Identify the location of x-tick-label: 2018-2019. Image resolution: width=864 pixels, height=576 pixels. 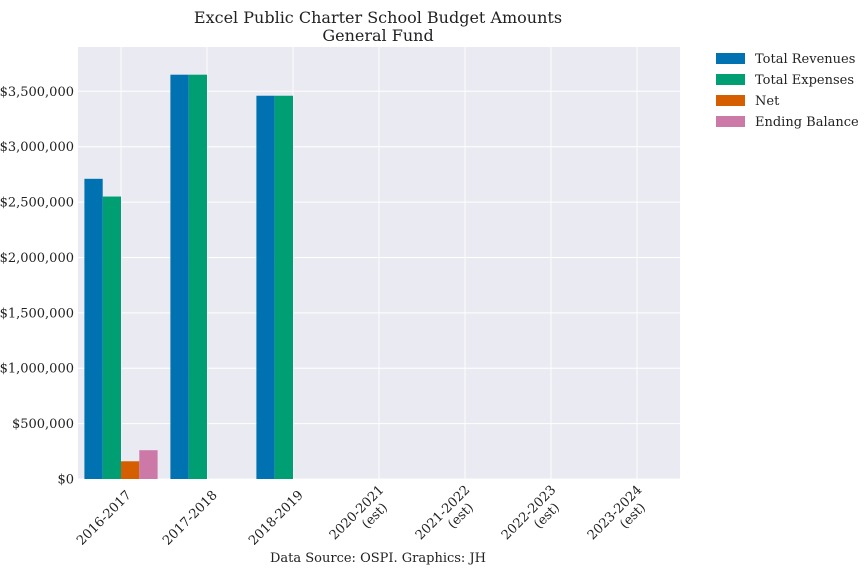
(276, 518).